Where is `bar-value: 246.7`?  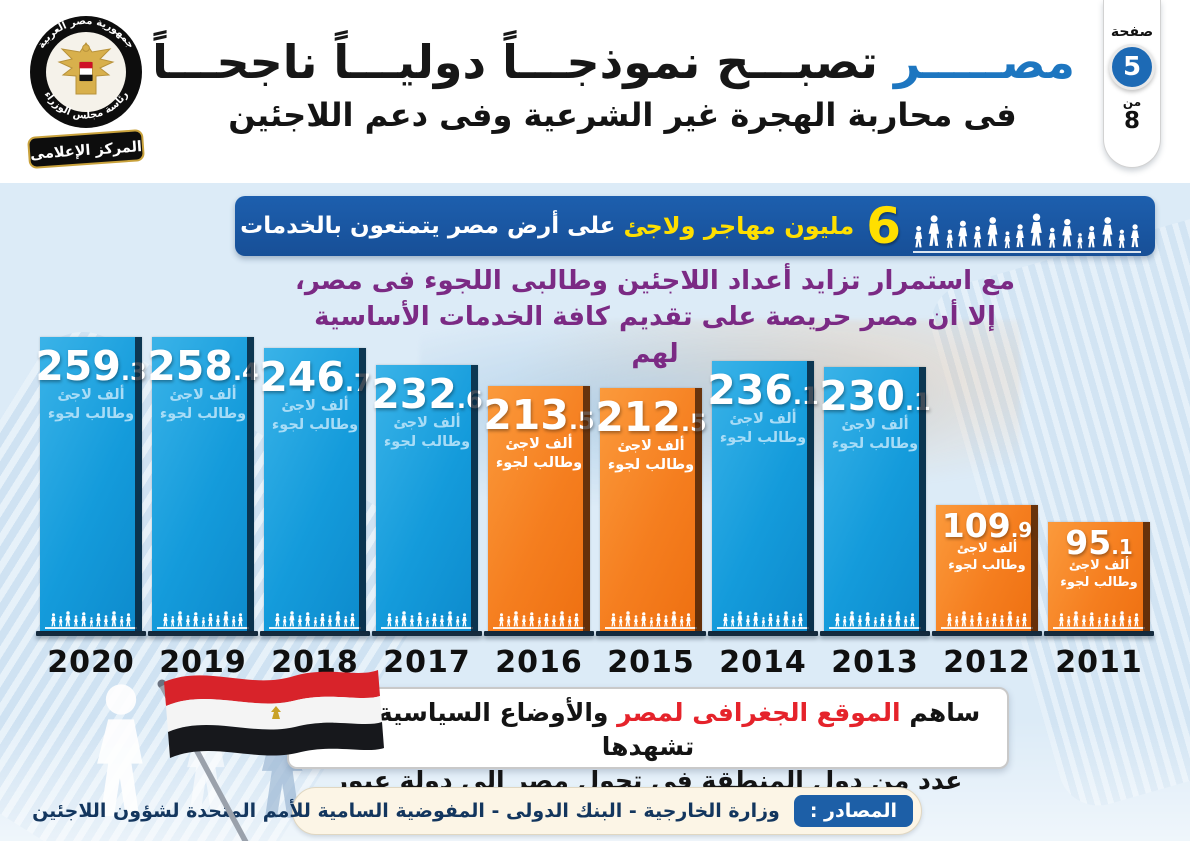
bar-value: 246.7 is located at coordinates (315, 377).